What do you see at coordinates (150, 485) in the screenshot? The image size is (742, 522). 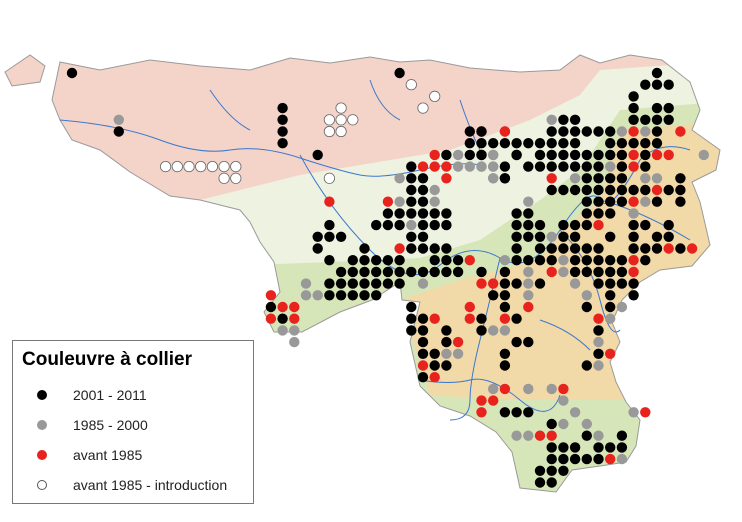 I see `legend-label: avant 1985 - introduction` at bounding box center [150, 485].